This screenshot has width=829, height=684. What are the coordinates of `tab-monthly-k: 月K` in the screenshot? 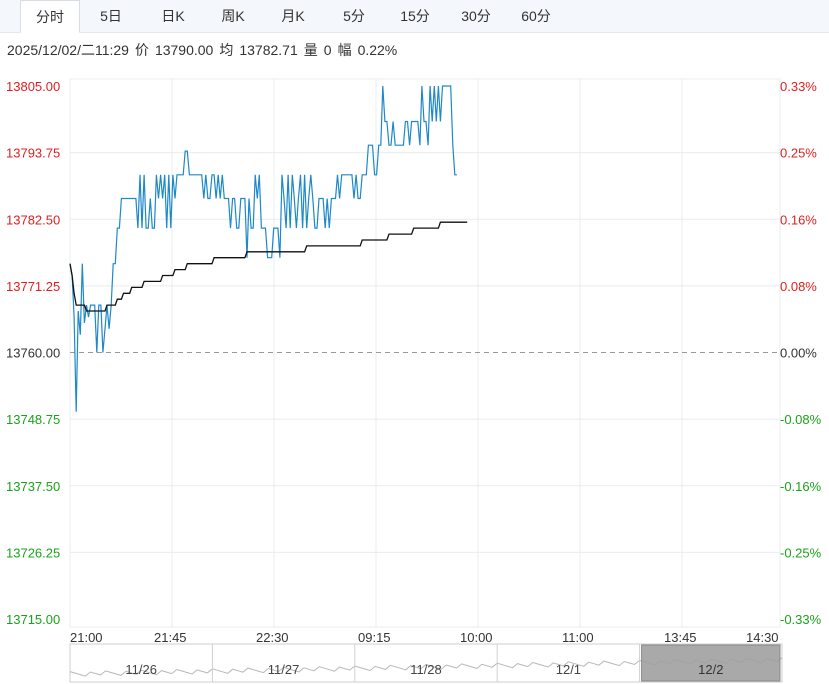 It's located at (293, 16).